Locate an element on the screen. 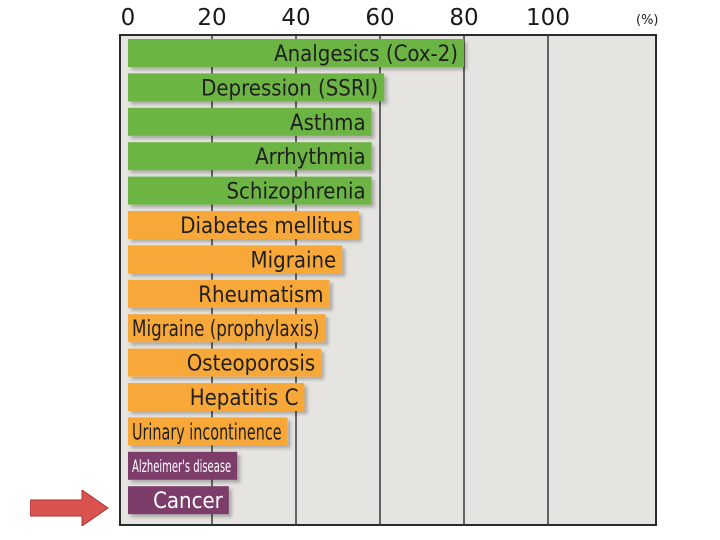 The width and height of the screenshot is (720, 540). x-axis-unit-label: (%) is located at coordinates (647, 20).